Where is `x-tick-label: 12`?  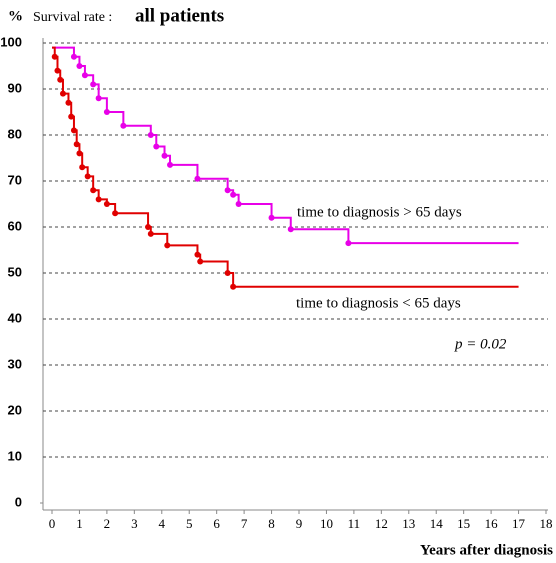
x-tick-label: 12 is located at coordinates (381, 523).